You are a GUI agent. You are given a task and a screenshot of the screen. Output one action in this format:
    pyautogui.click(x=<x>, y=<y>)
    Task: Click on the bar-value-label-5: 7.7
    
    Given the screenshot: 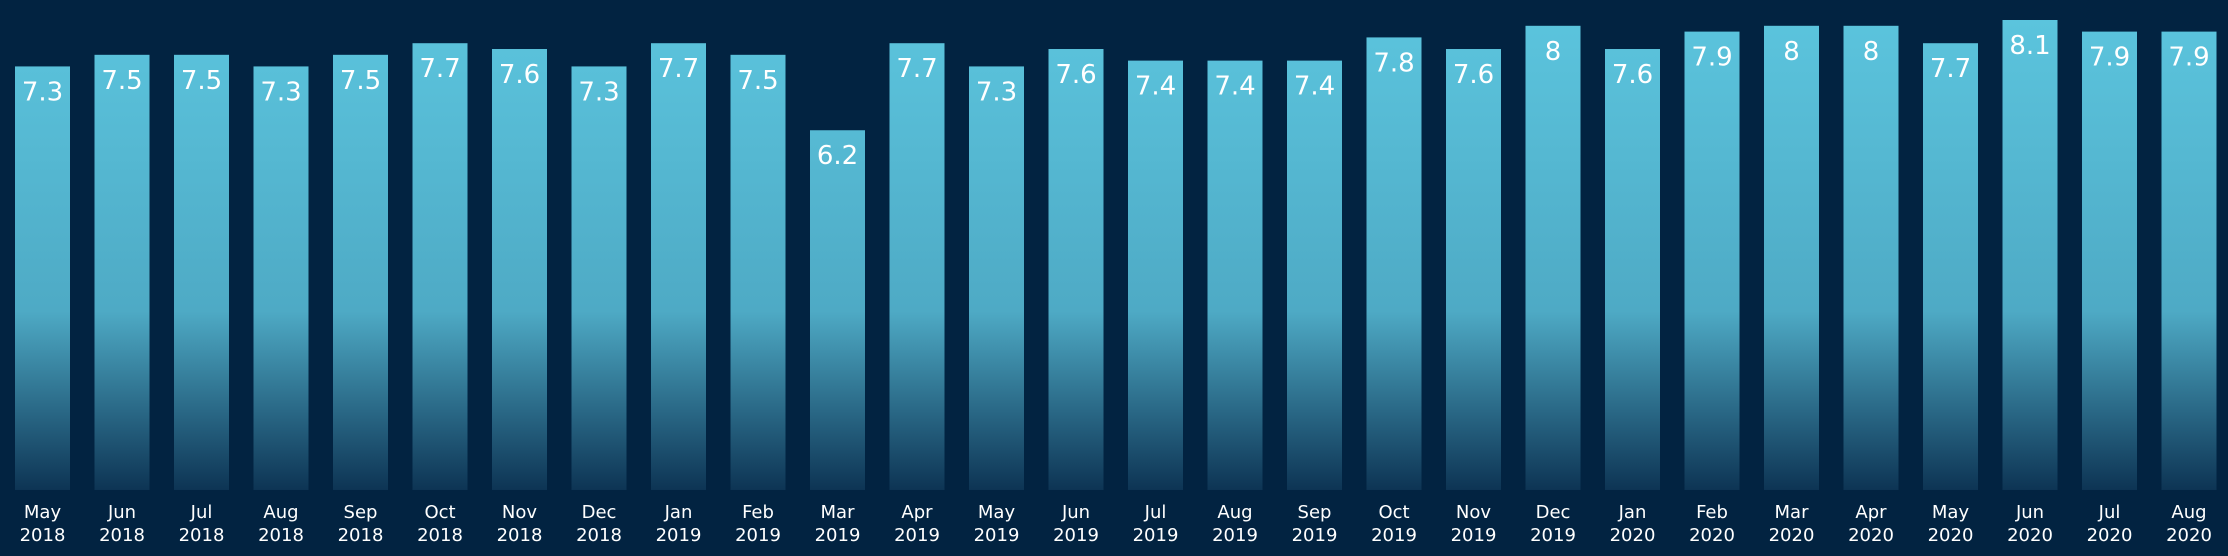 What is the action you would take?
    pyautogui.click(x=439, y=69)
    